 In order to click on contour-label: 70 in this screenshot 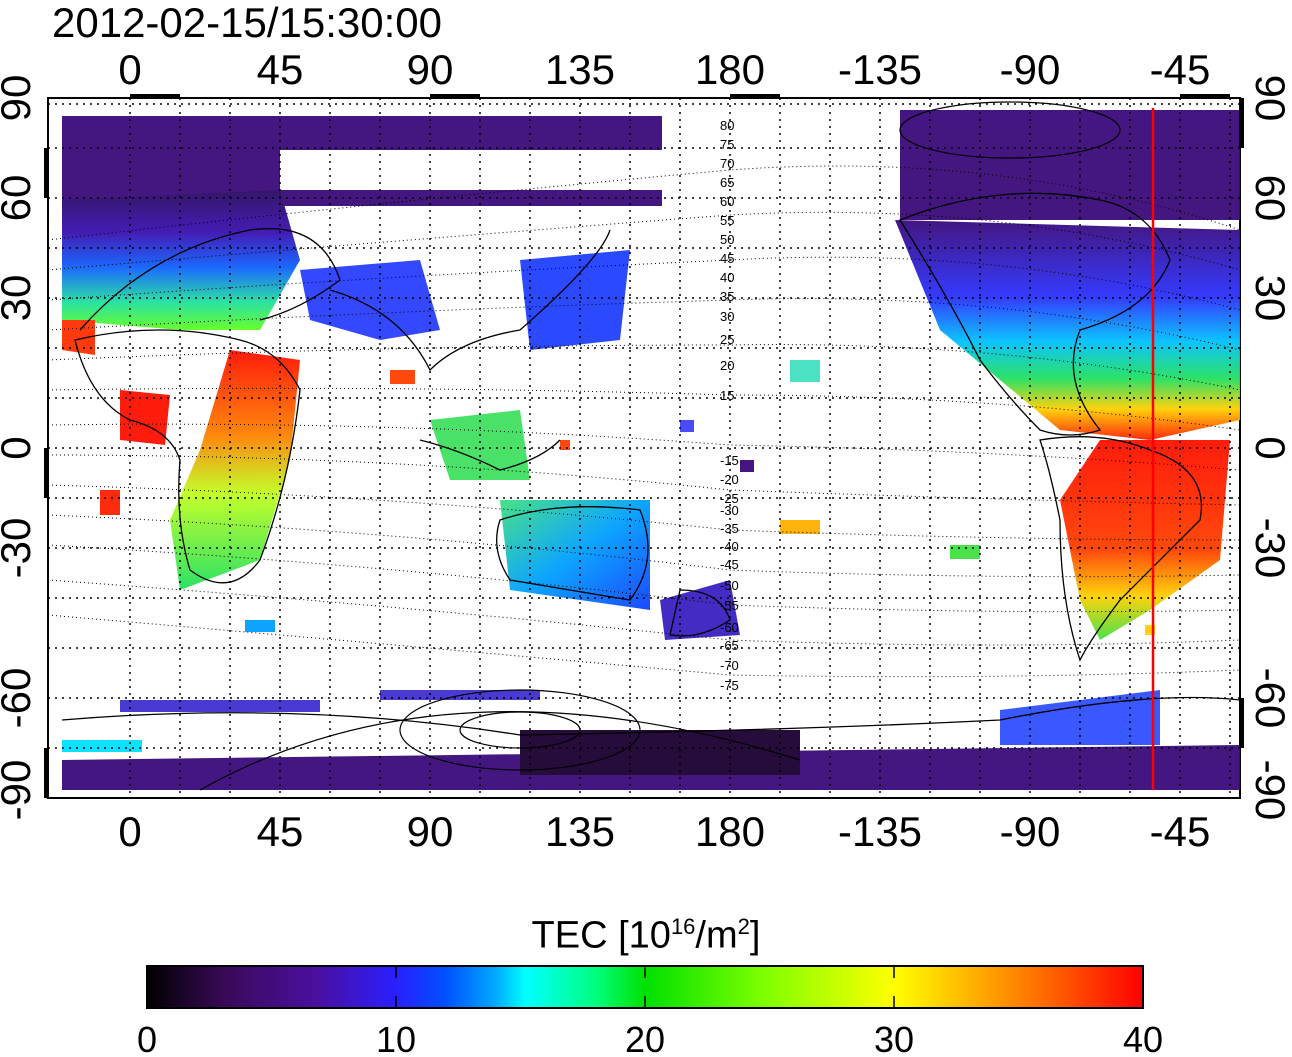, I will do `click(727, 163)`.